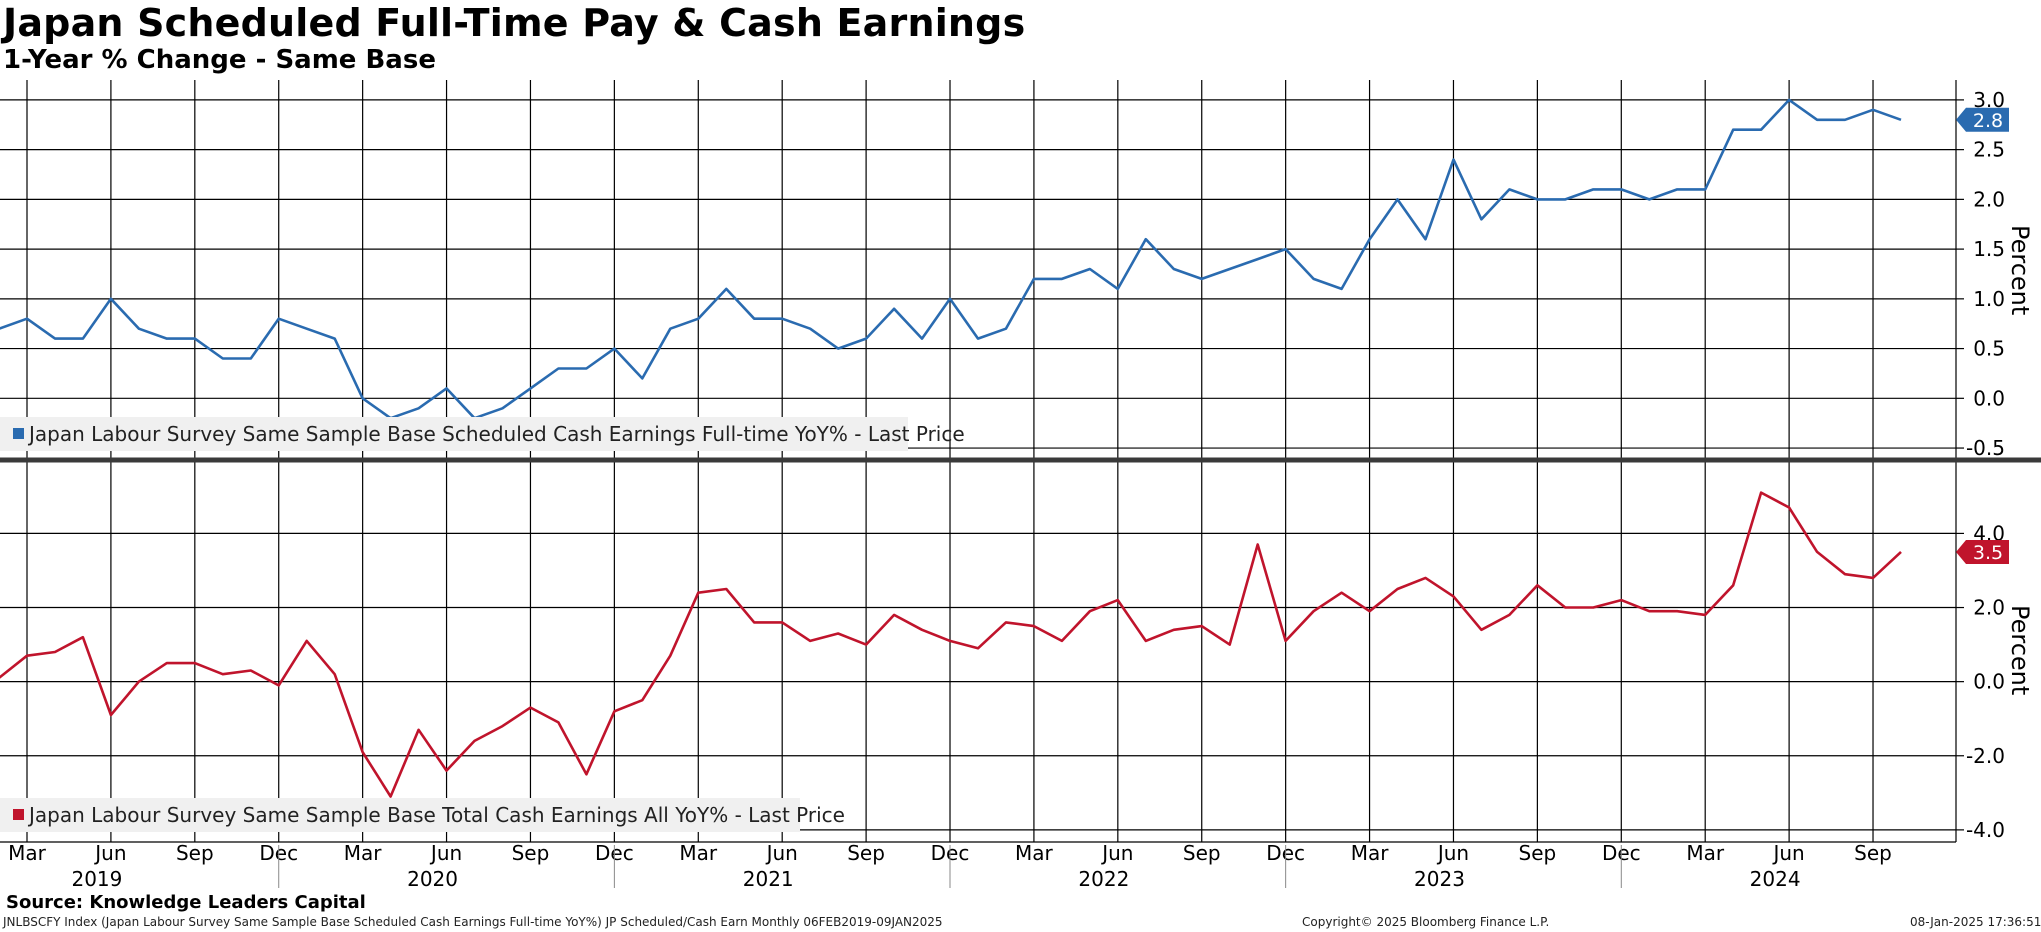 This screenshot has width=2041, height=932. I want to click on x-year-label: 2021, so click(768, 879).